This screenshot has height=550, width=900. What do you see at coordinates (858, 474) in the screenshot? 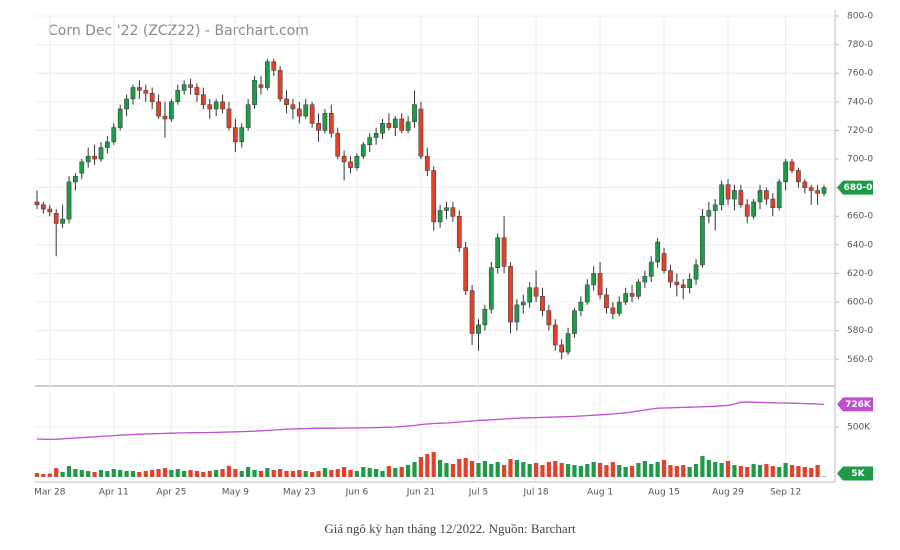
I see `volume-tag-label: 5K` at bounding box center [858, 474].